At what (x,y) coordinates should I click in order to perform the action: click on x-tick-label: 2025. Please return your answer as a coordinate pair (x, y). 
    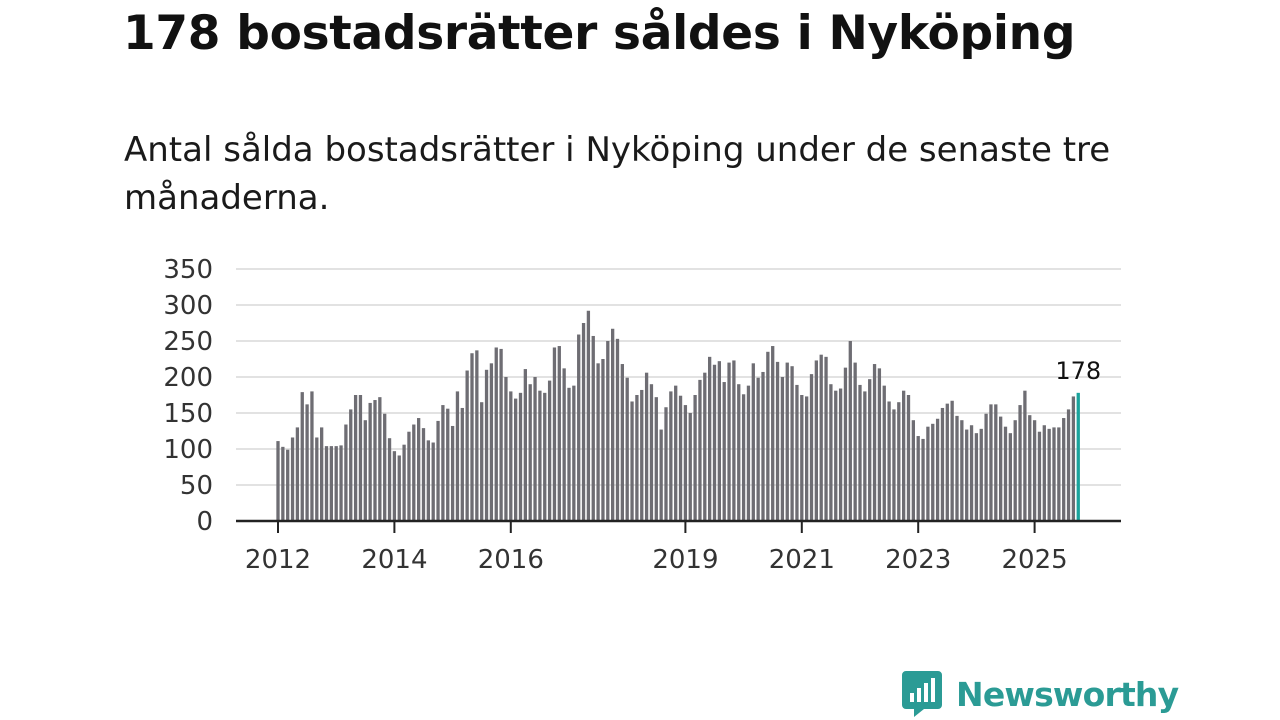
    Looking at the image, I should click on (1035, 560).